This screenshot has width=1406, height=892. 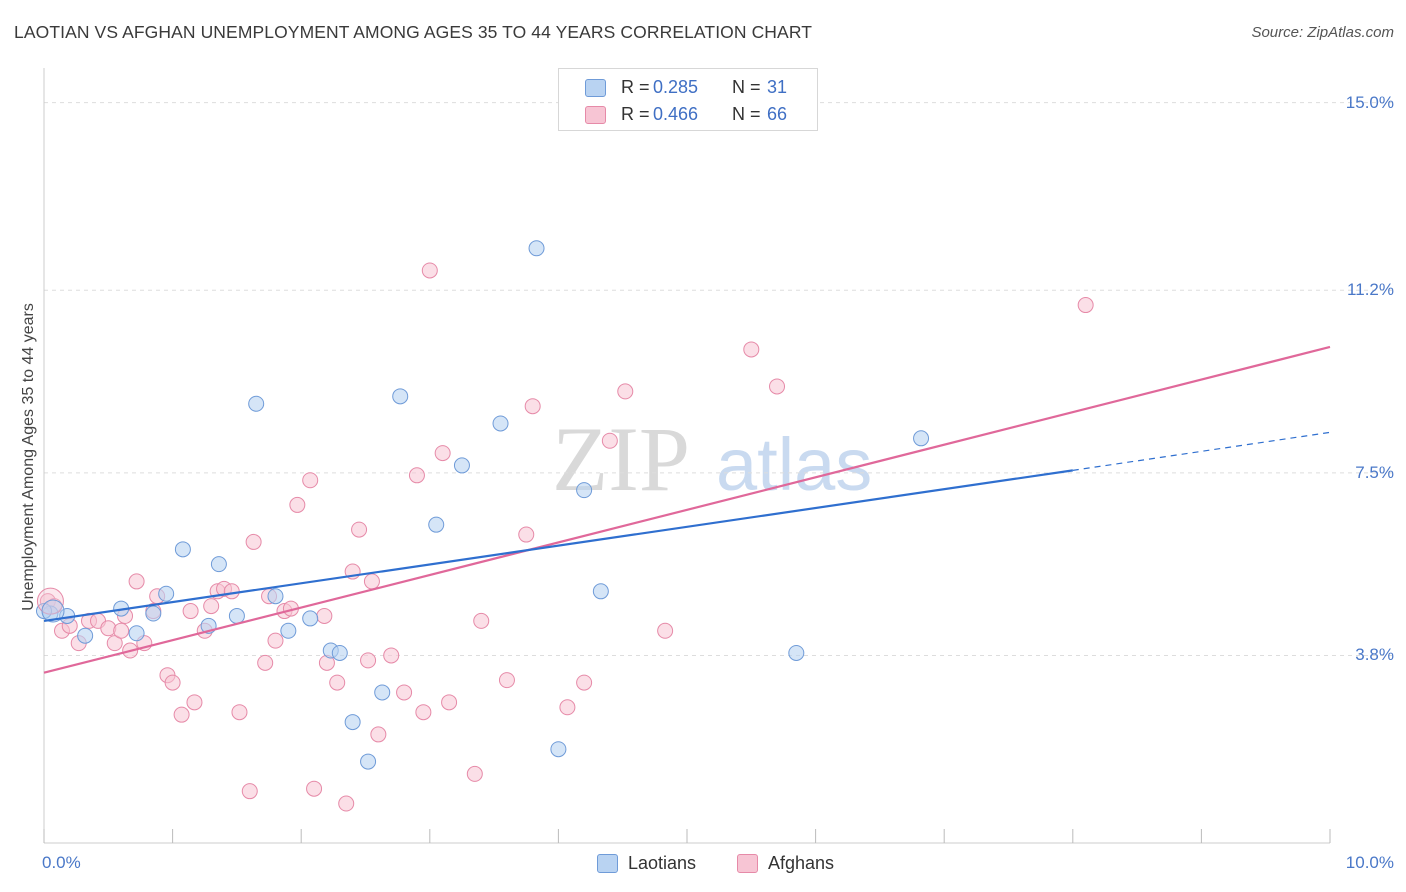 I want to click on legend-label-laotians: Laotians, so click(x=662, y=863).